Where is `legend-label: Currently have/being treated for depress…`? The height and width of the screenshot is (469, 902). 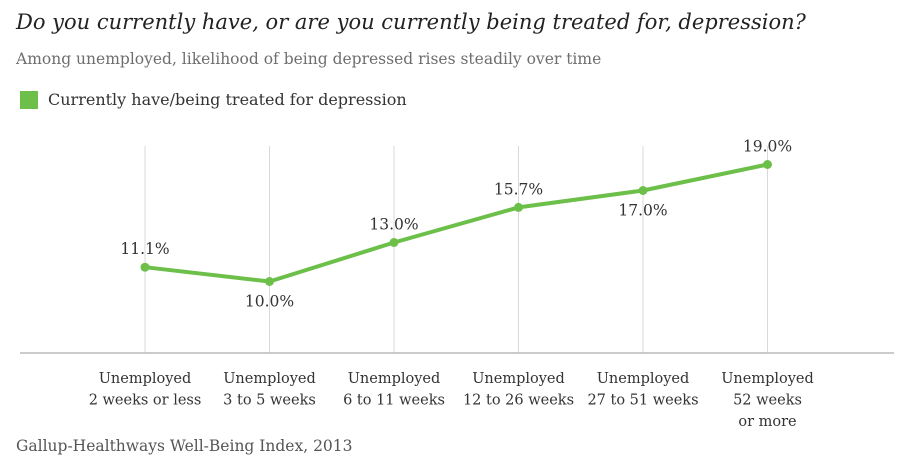 legend-label: Currently have/being treated for depress… is located at coordinates (227, 99).